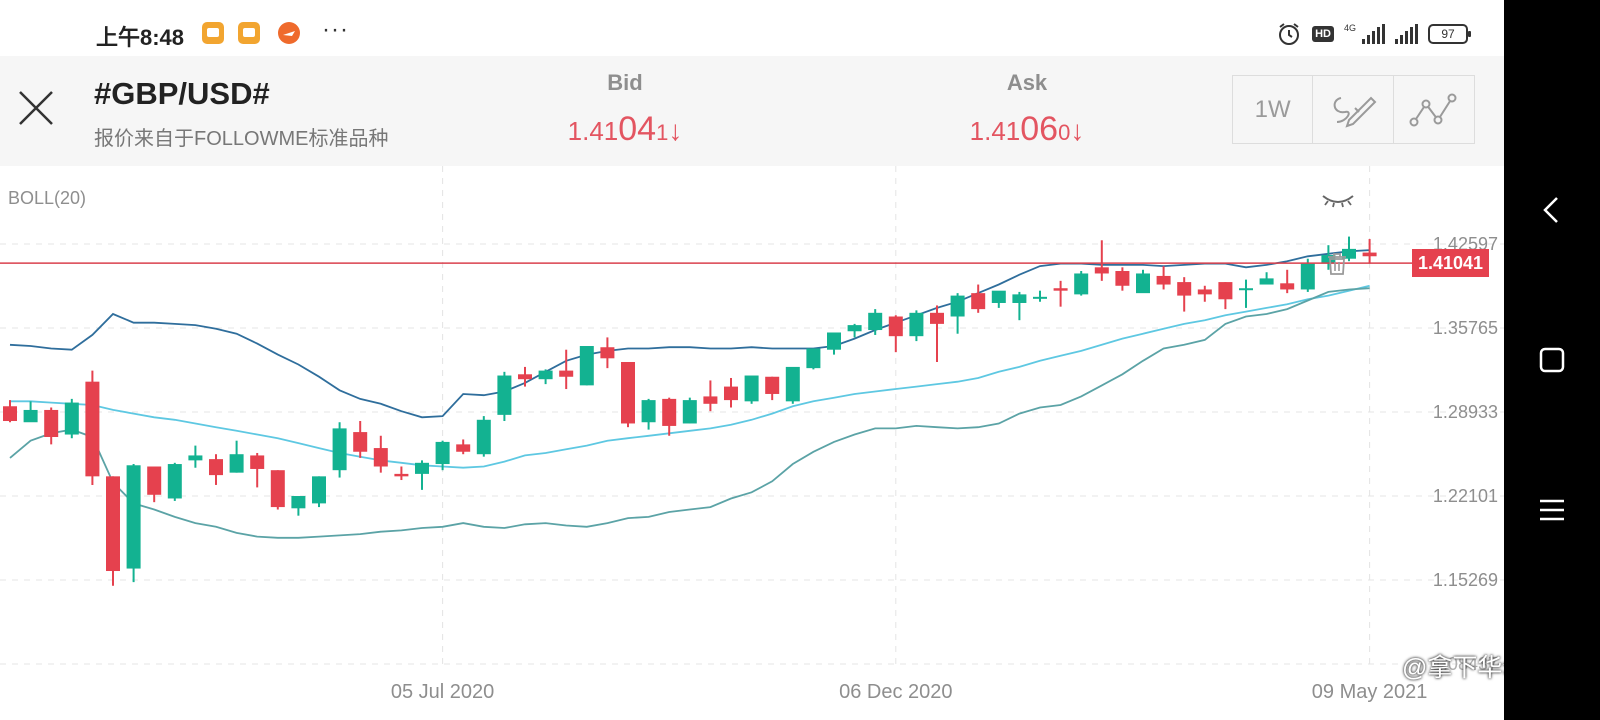  What do you see at coordinates (241, 139) in the screenshot?
I see `quote-source: 报价来自于FOLLOWME标准品种` at bounding box center [241, 139].